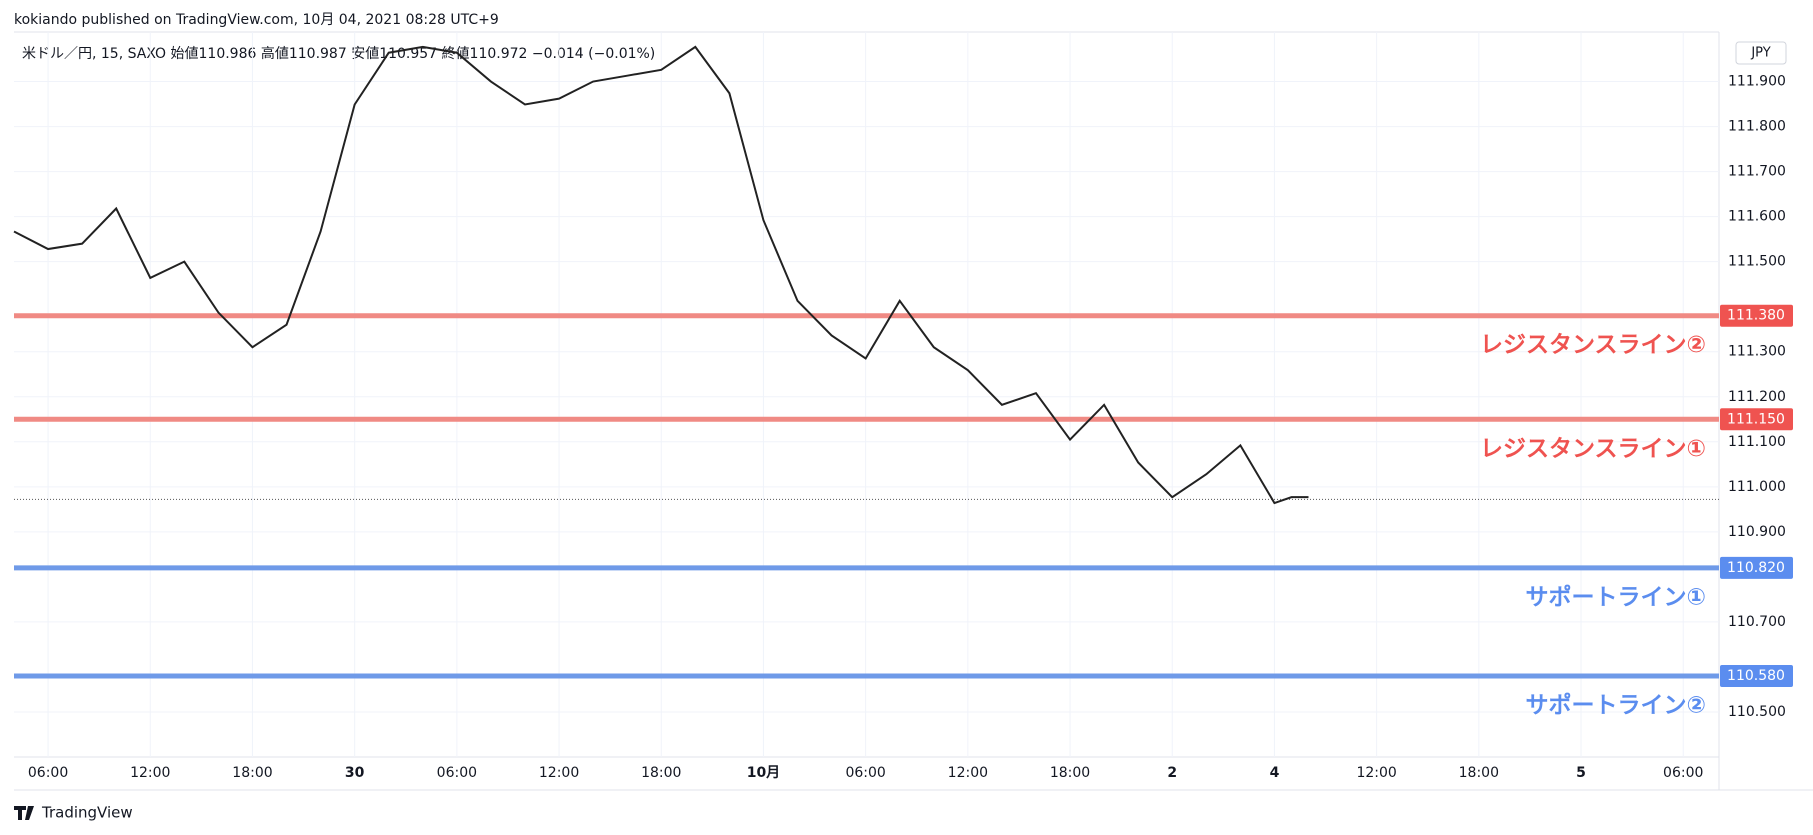 This screenshot has width=1813, height=835. What do you see at coordinates (1757, 172) in the screenshot?
I see `y-tick-label: 111.700` at bounding box center [1757, 172].